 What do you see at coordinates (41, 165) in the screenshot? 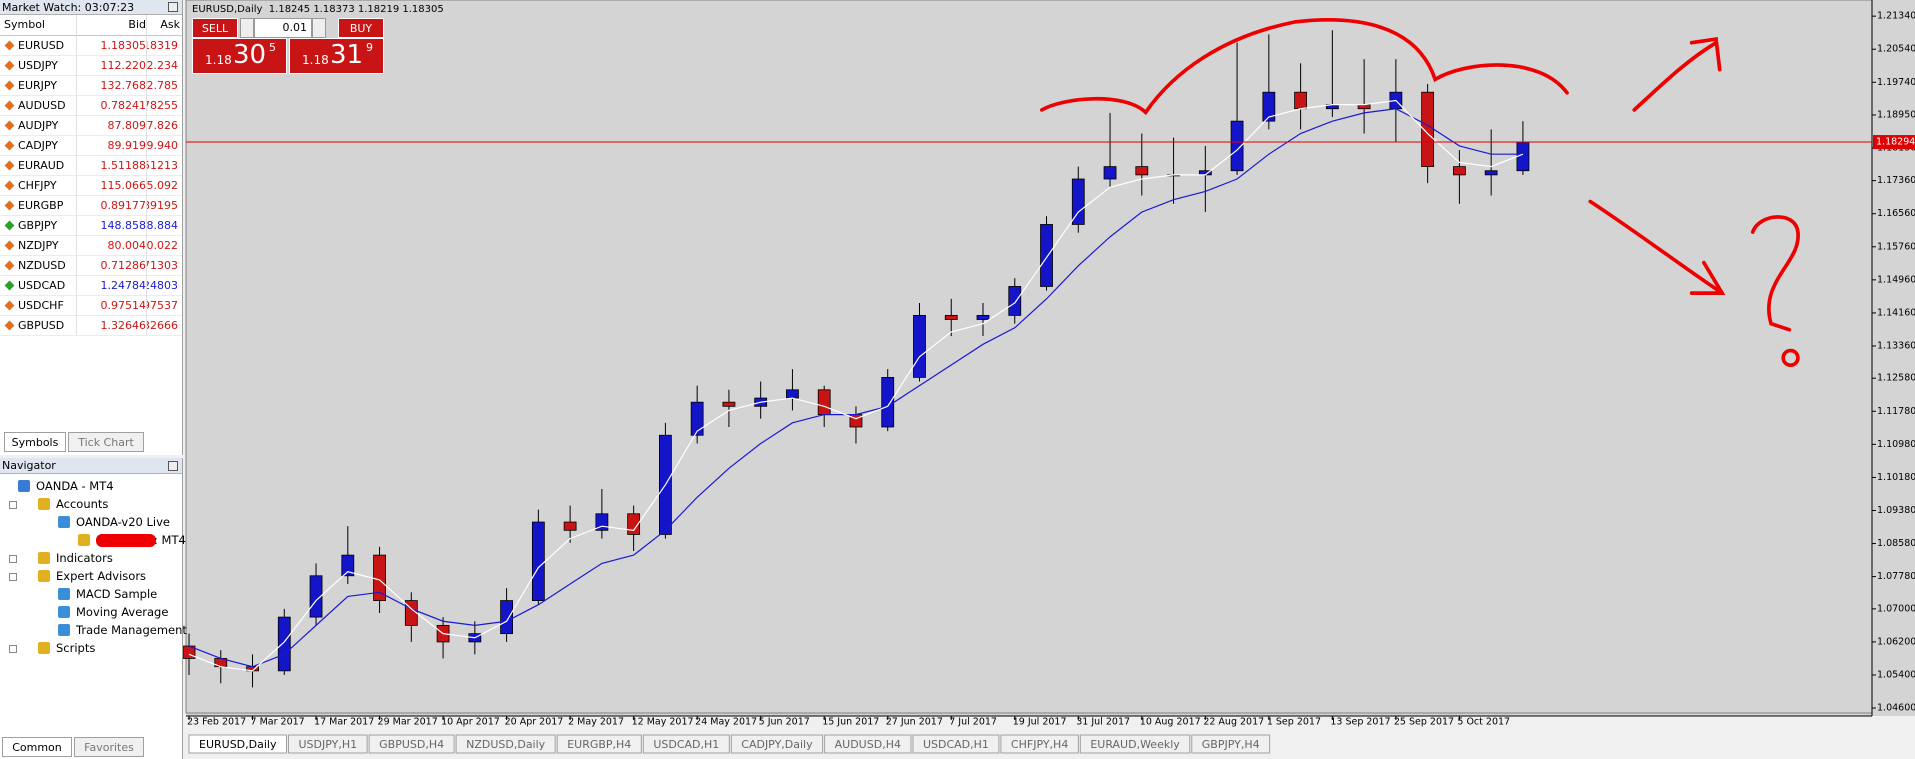
I see `symbol: EURAUD` at bounding box center [41, 165].